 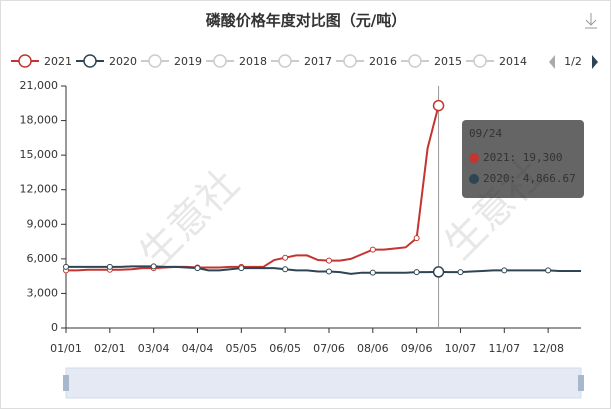 What do you see at coordinates (253, 61) in the screenshot?
I see `legend-label: 2018` at bounding box center [253, 61].